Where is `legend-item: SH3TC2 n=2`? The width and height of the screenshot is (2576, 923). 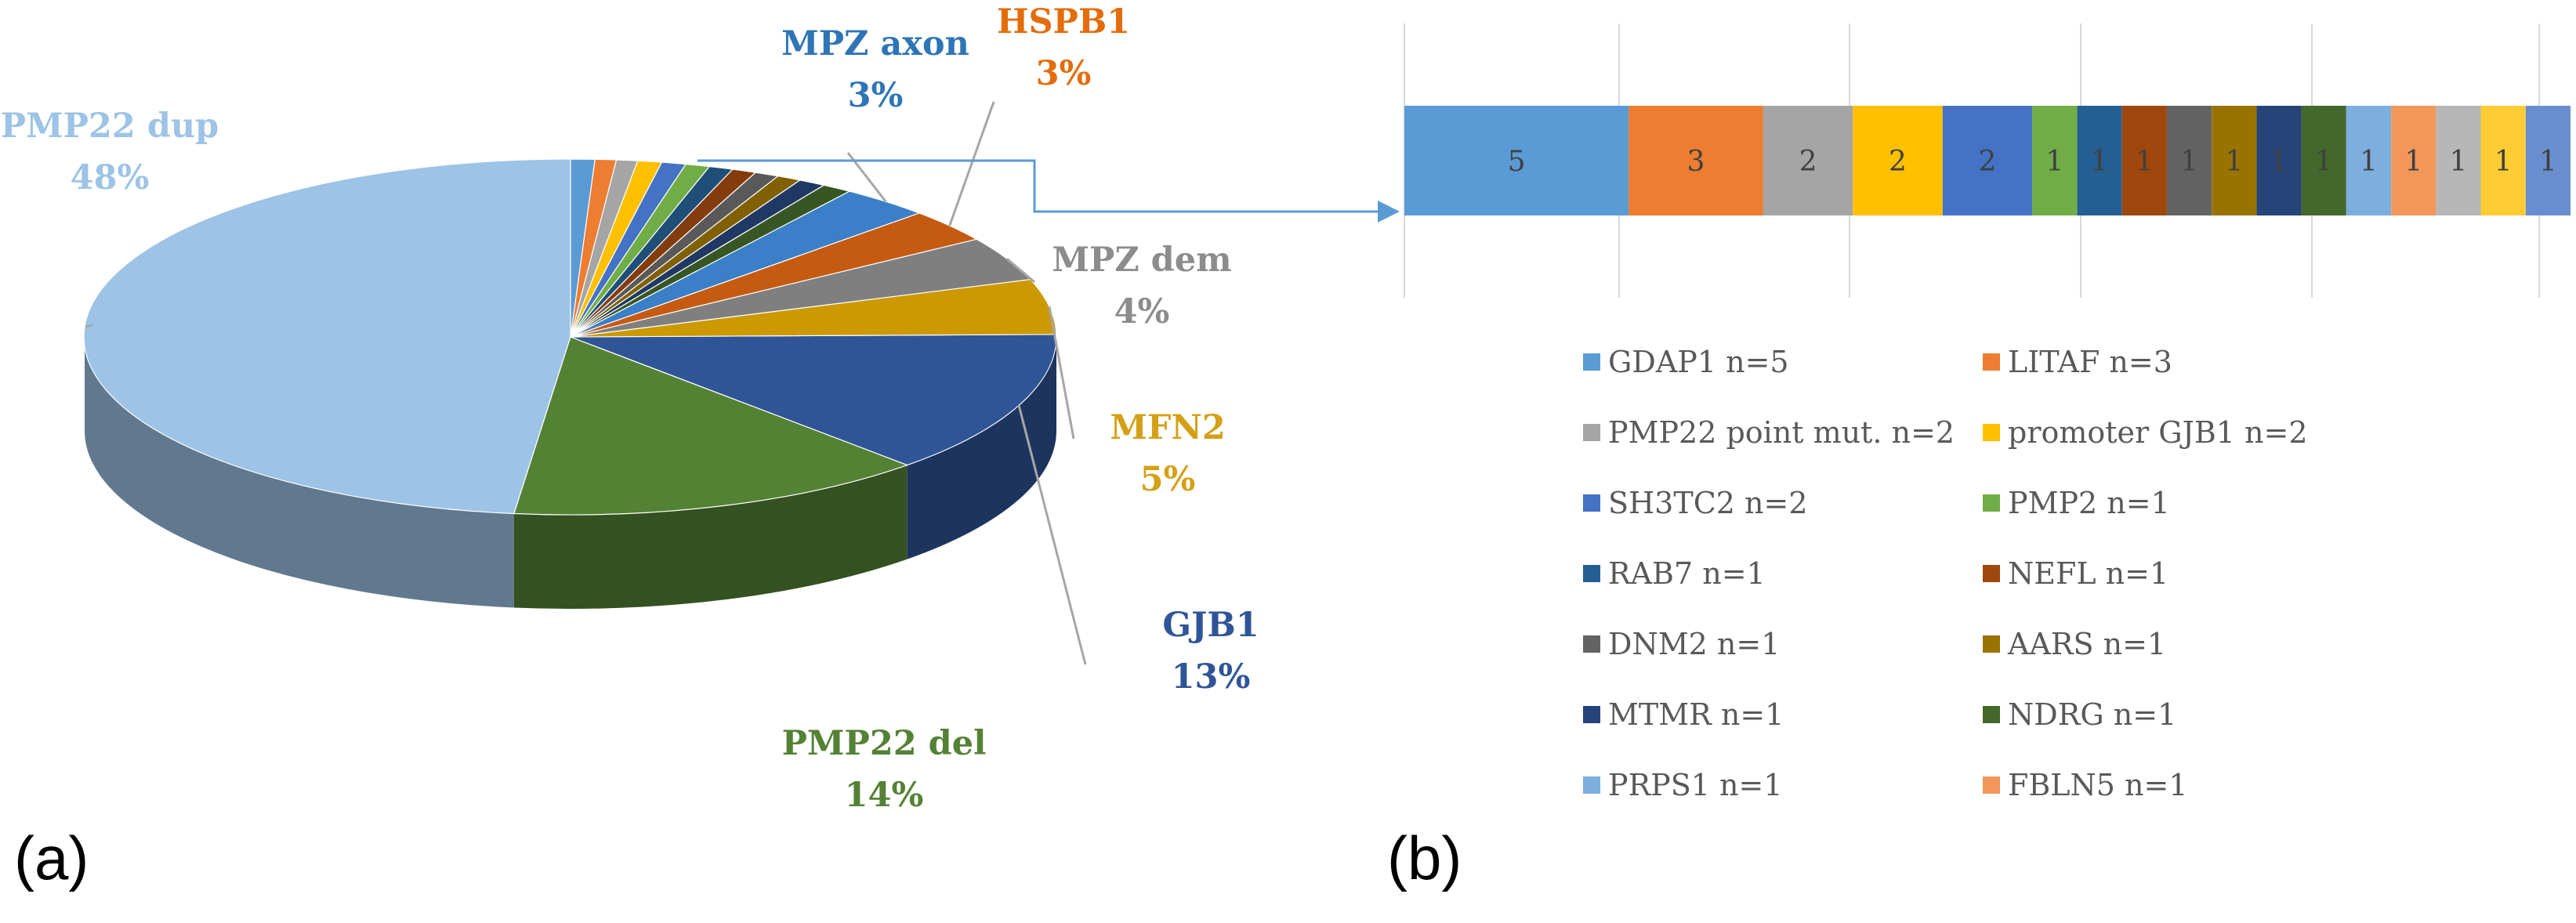
legend-item: SH3TC2 n=2 is located at coordinates (1695, 503).